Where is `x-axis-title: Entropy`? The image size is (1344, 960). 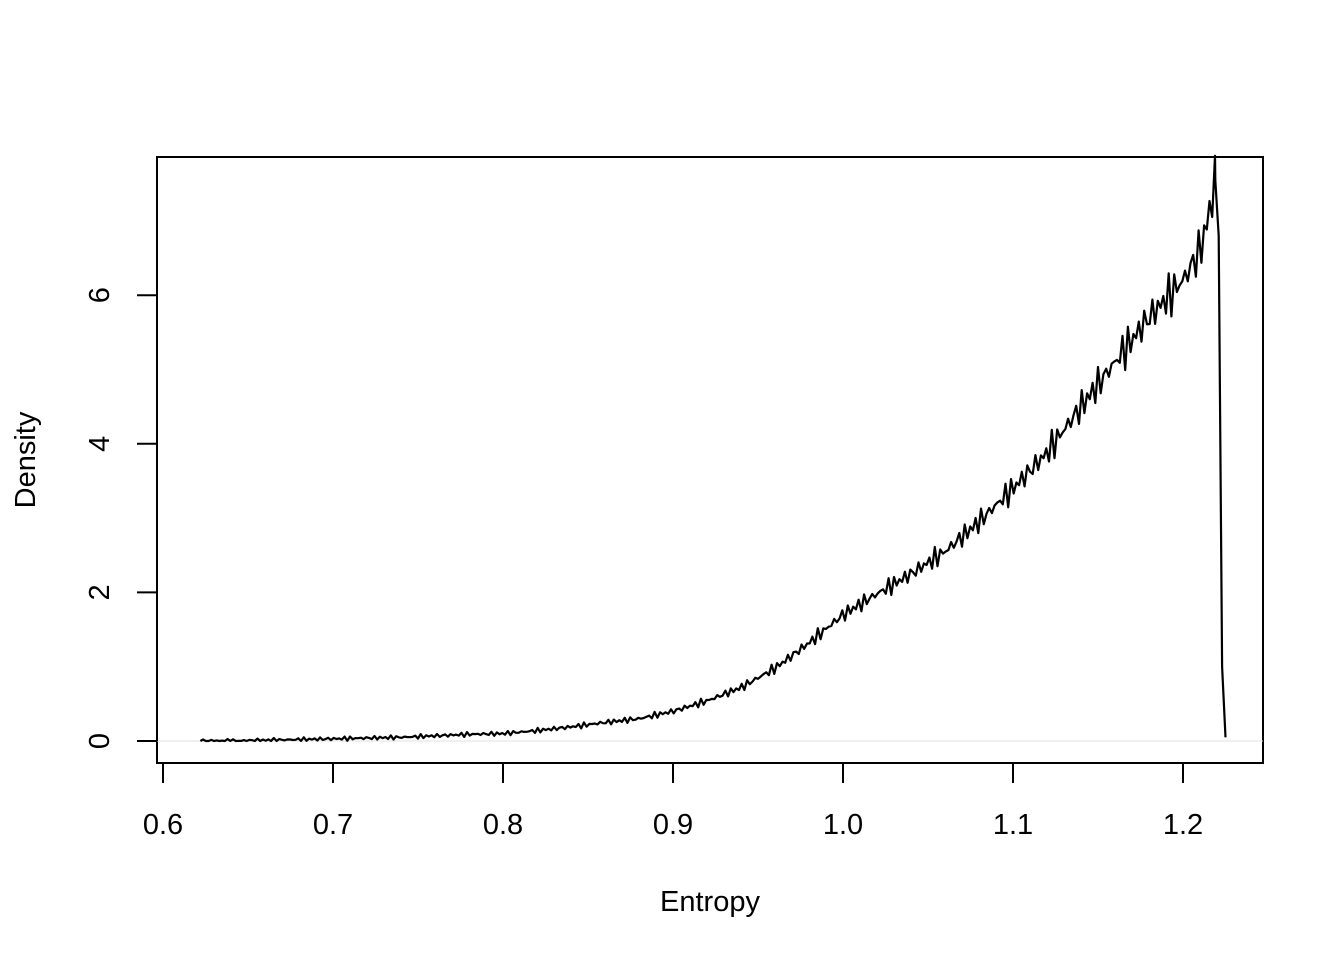
x-axis-title: Entropy is located at coordinates (710, 902).